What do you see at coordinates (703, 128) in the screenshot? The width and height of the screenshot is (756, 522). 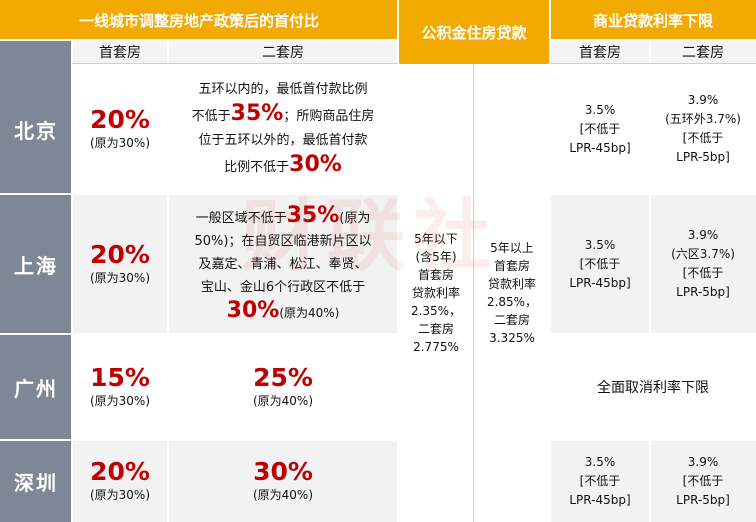 I see `beijing-commercial-second: 3.9% (五环外3.7%) [不低于 LPR-5bp]` at bounding box center [703, 128].